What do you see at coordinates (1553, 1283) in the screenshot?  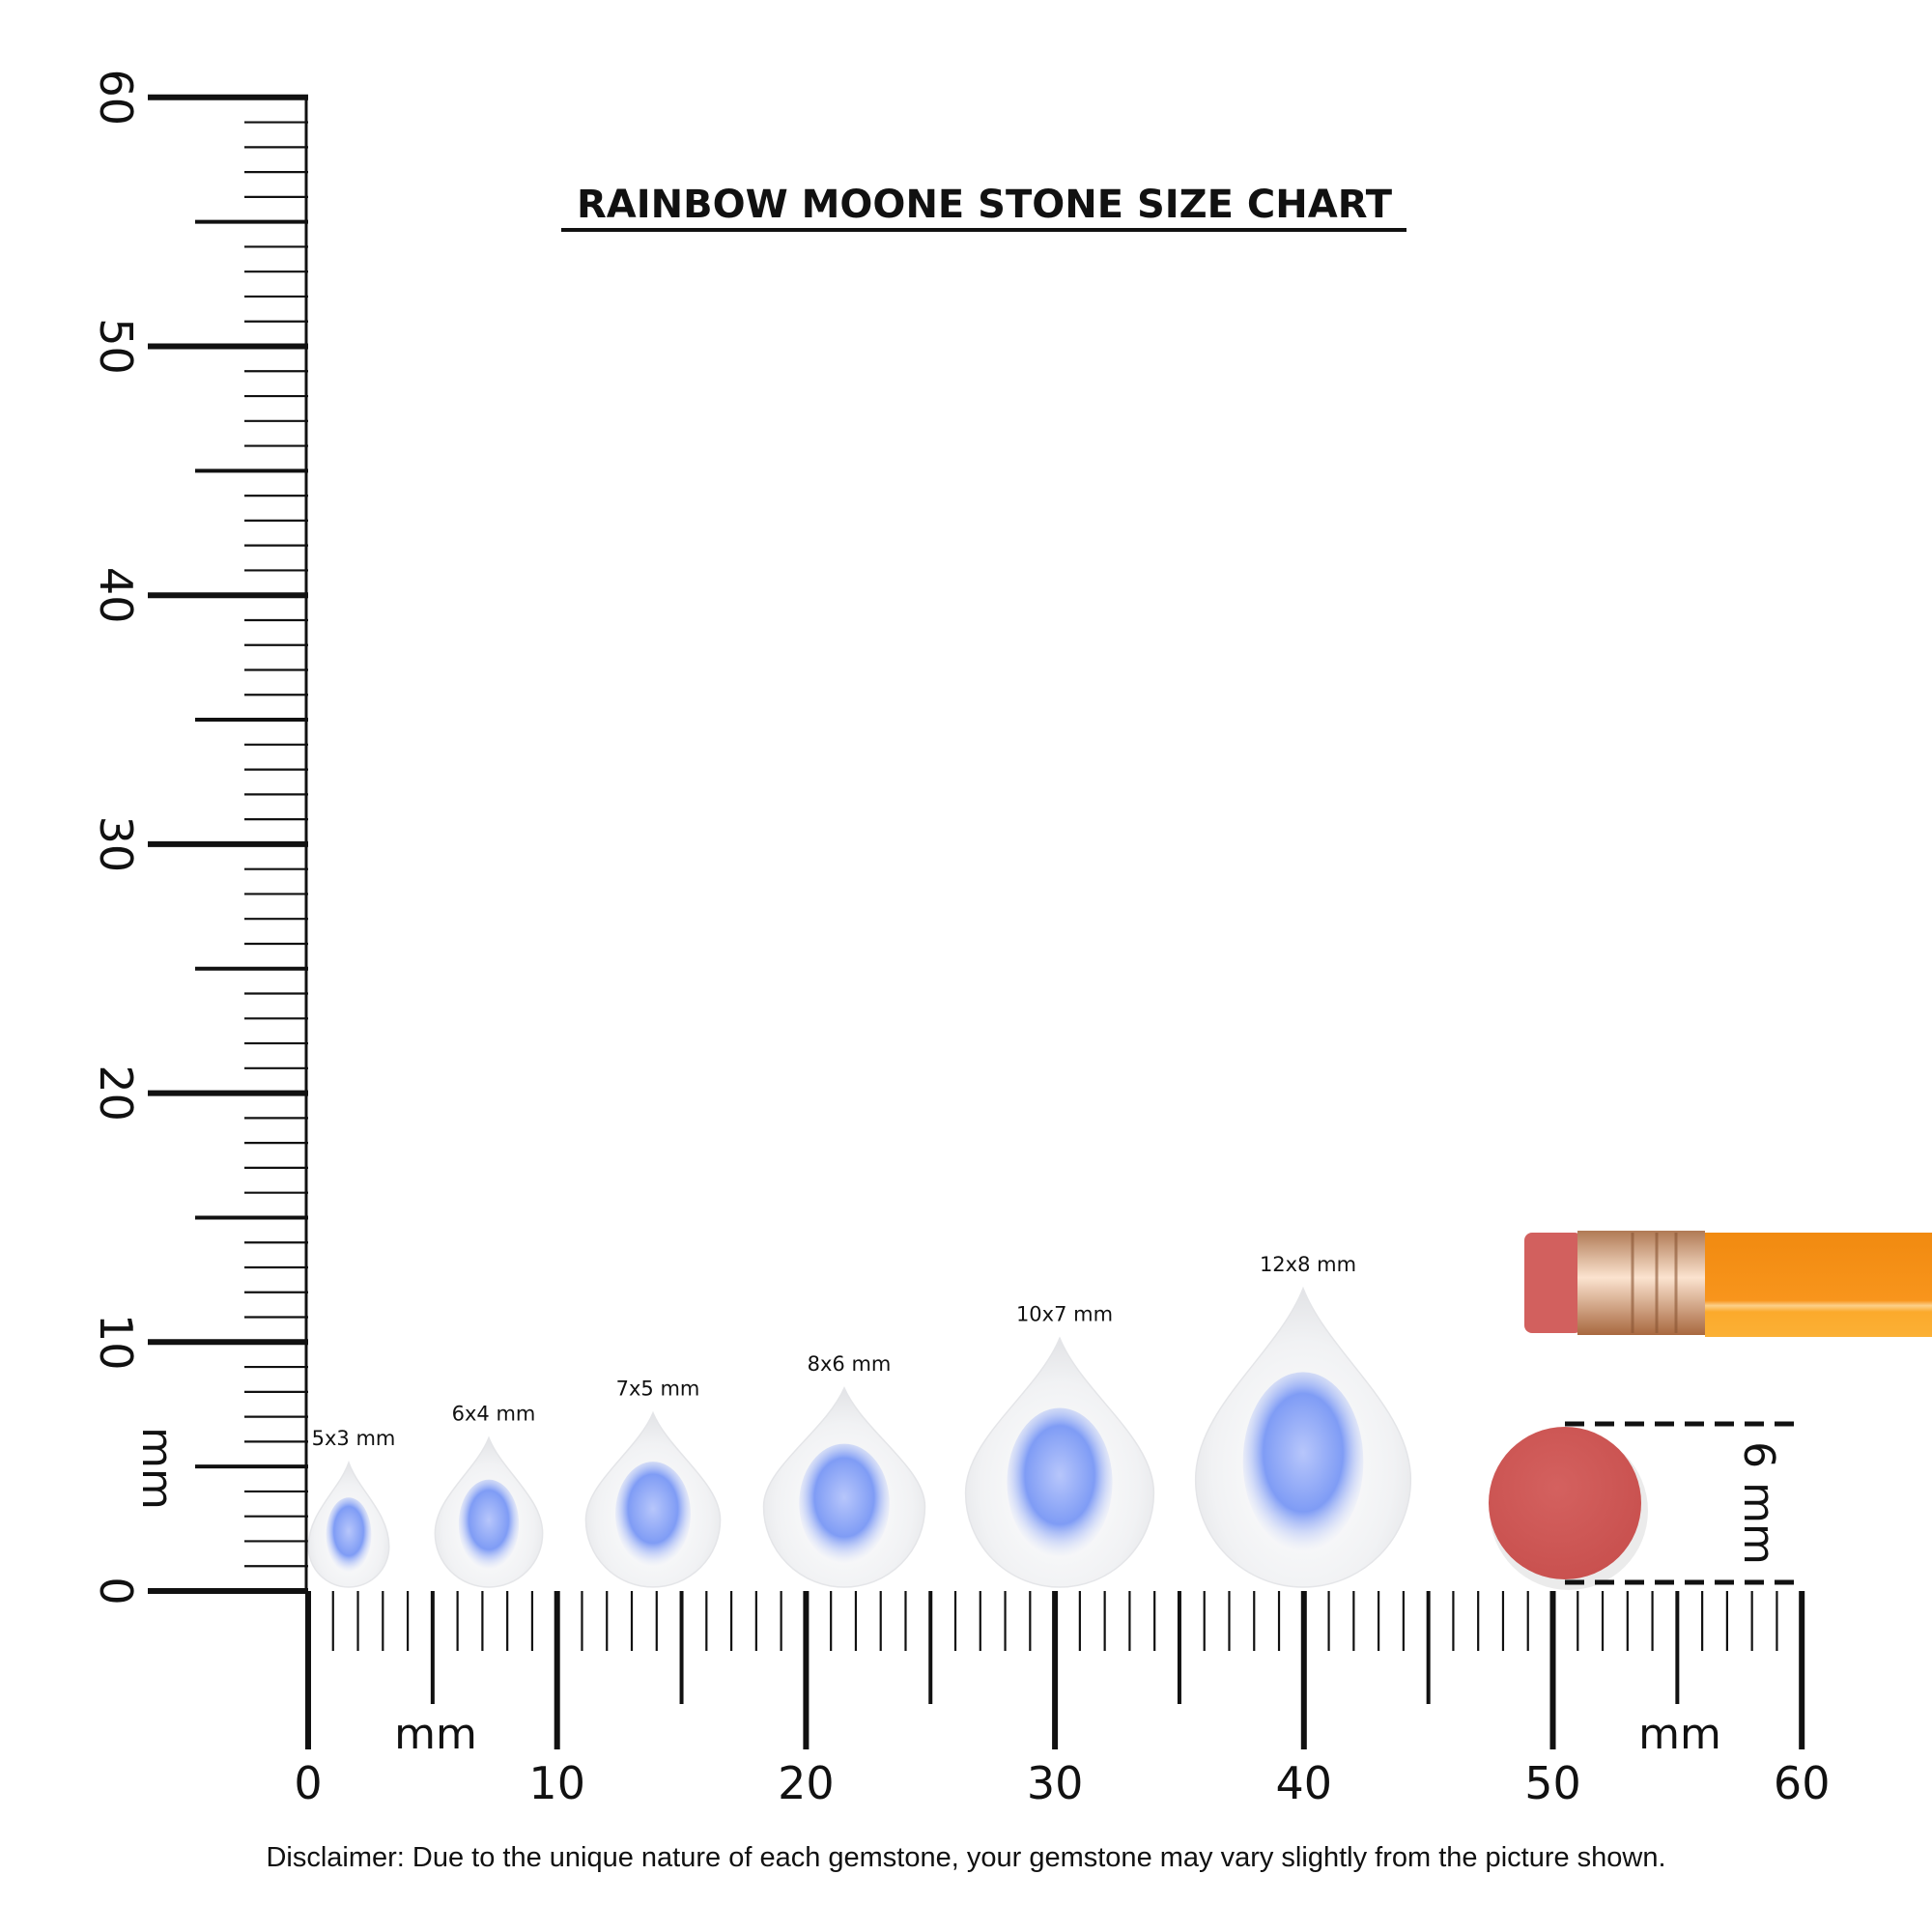 I see `pencil-eraser` at bounding box center [1553, 1283].